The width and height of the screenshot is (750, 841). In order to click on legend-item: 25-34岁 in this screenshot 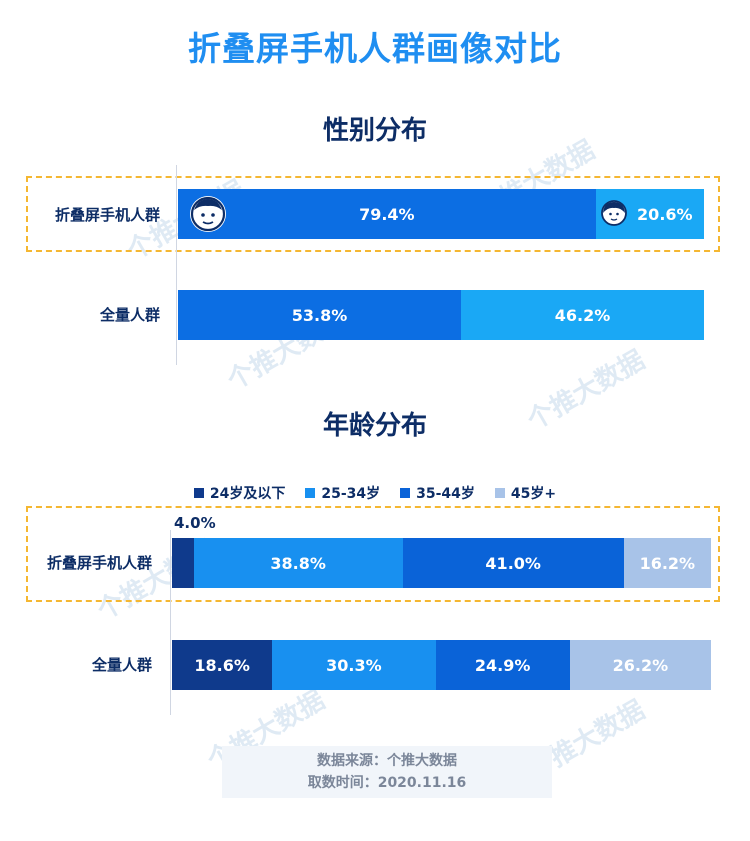, I will do `click(342, 493)`.